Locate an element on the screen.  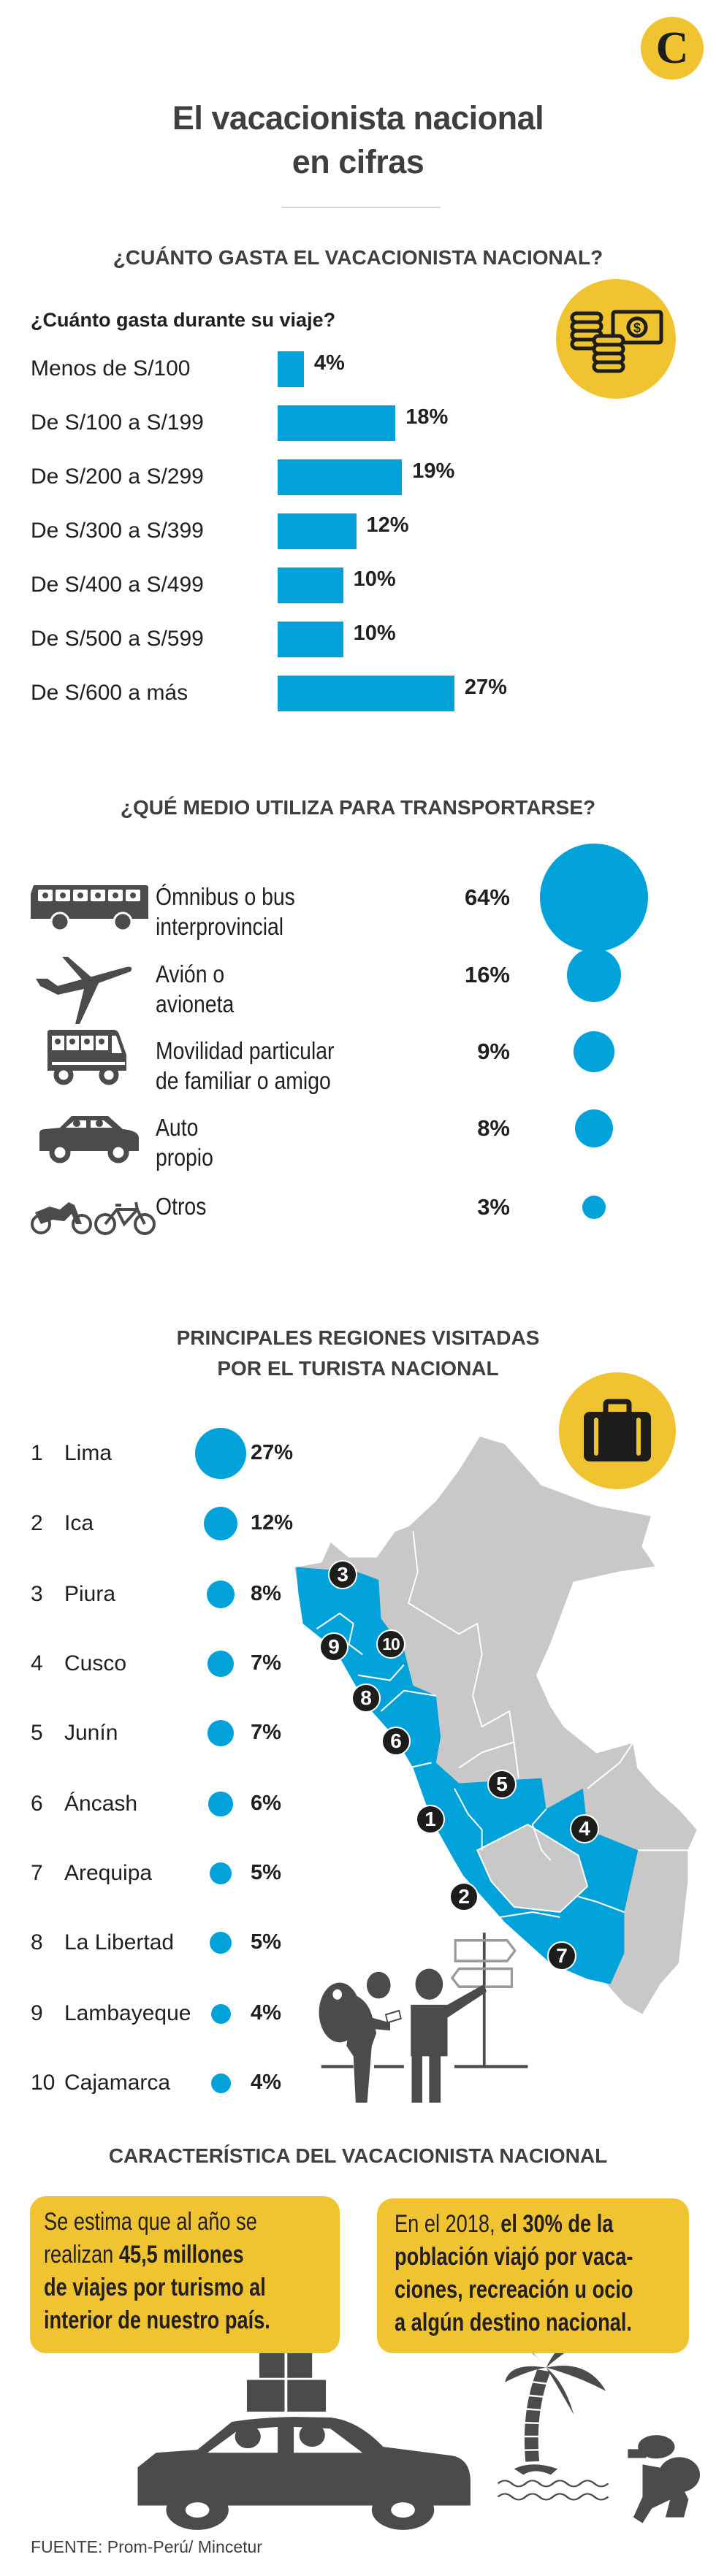
van-icon is located at coordinates (86, 1057).